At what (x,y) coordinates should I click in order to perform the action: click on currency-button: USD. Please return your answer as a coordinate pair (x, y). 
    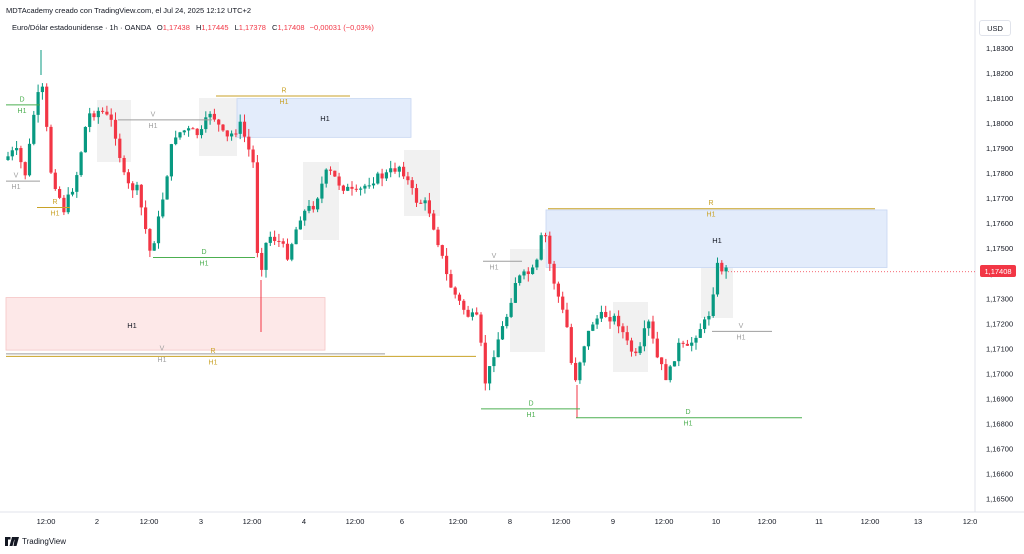
    Looking at the image, I should click on (995, 28).